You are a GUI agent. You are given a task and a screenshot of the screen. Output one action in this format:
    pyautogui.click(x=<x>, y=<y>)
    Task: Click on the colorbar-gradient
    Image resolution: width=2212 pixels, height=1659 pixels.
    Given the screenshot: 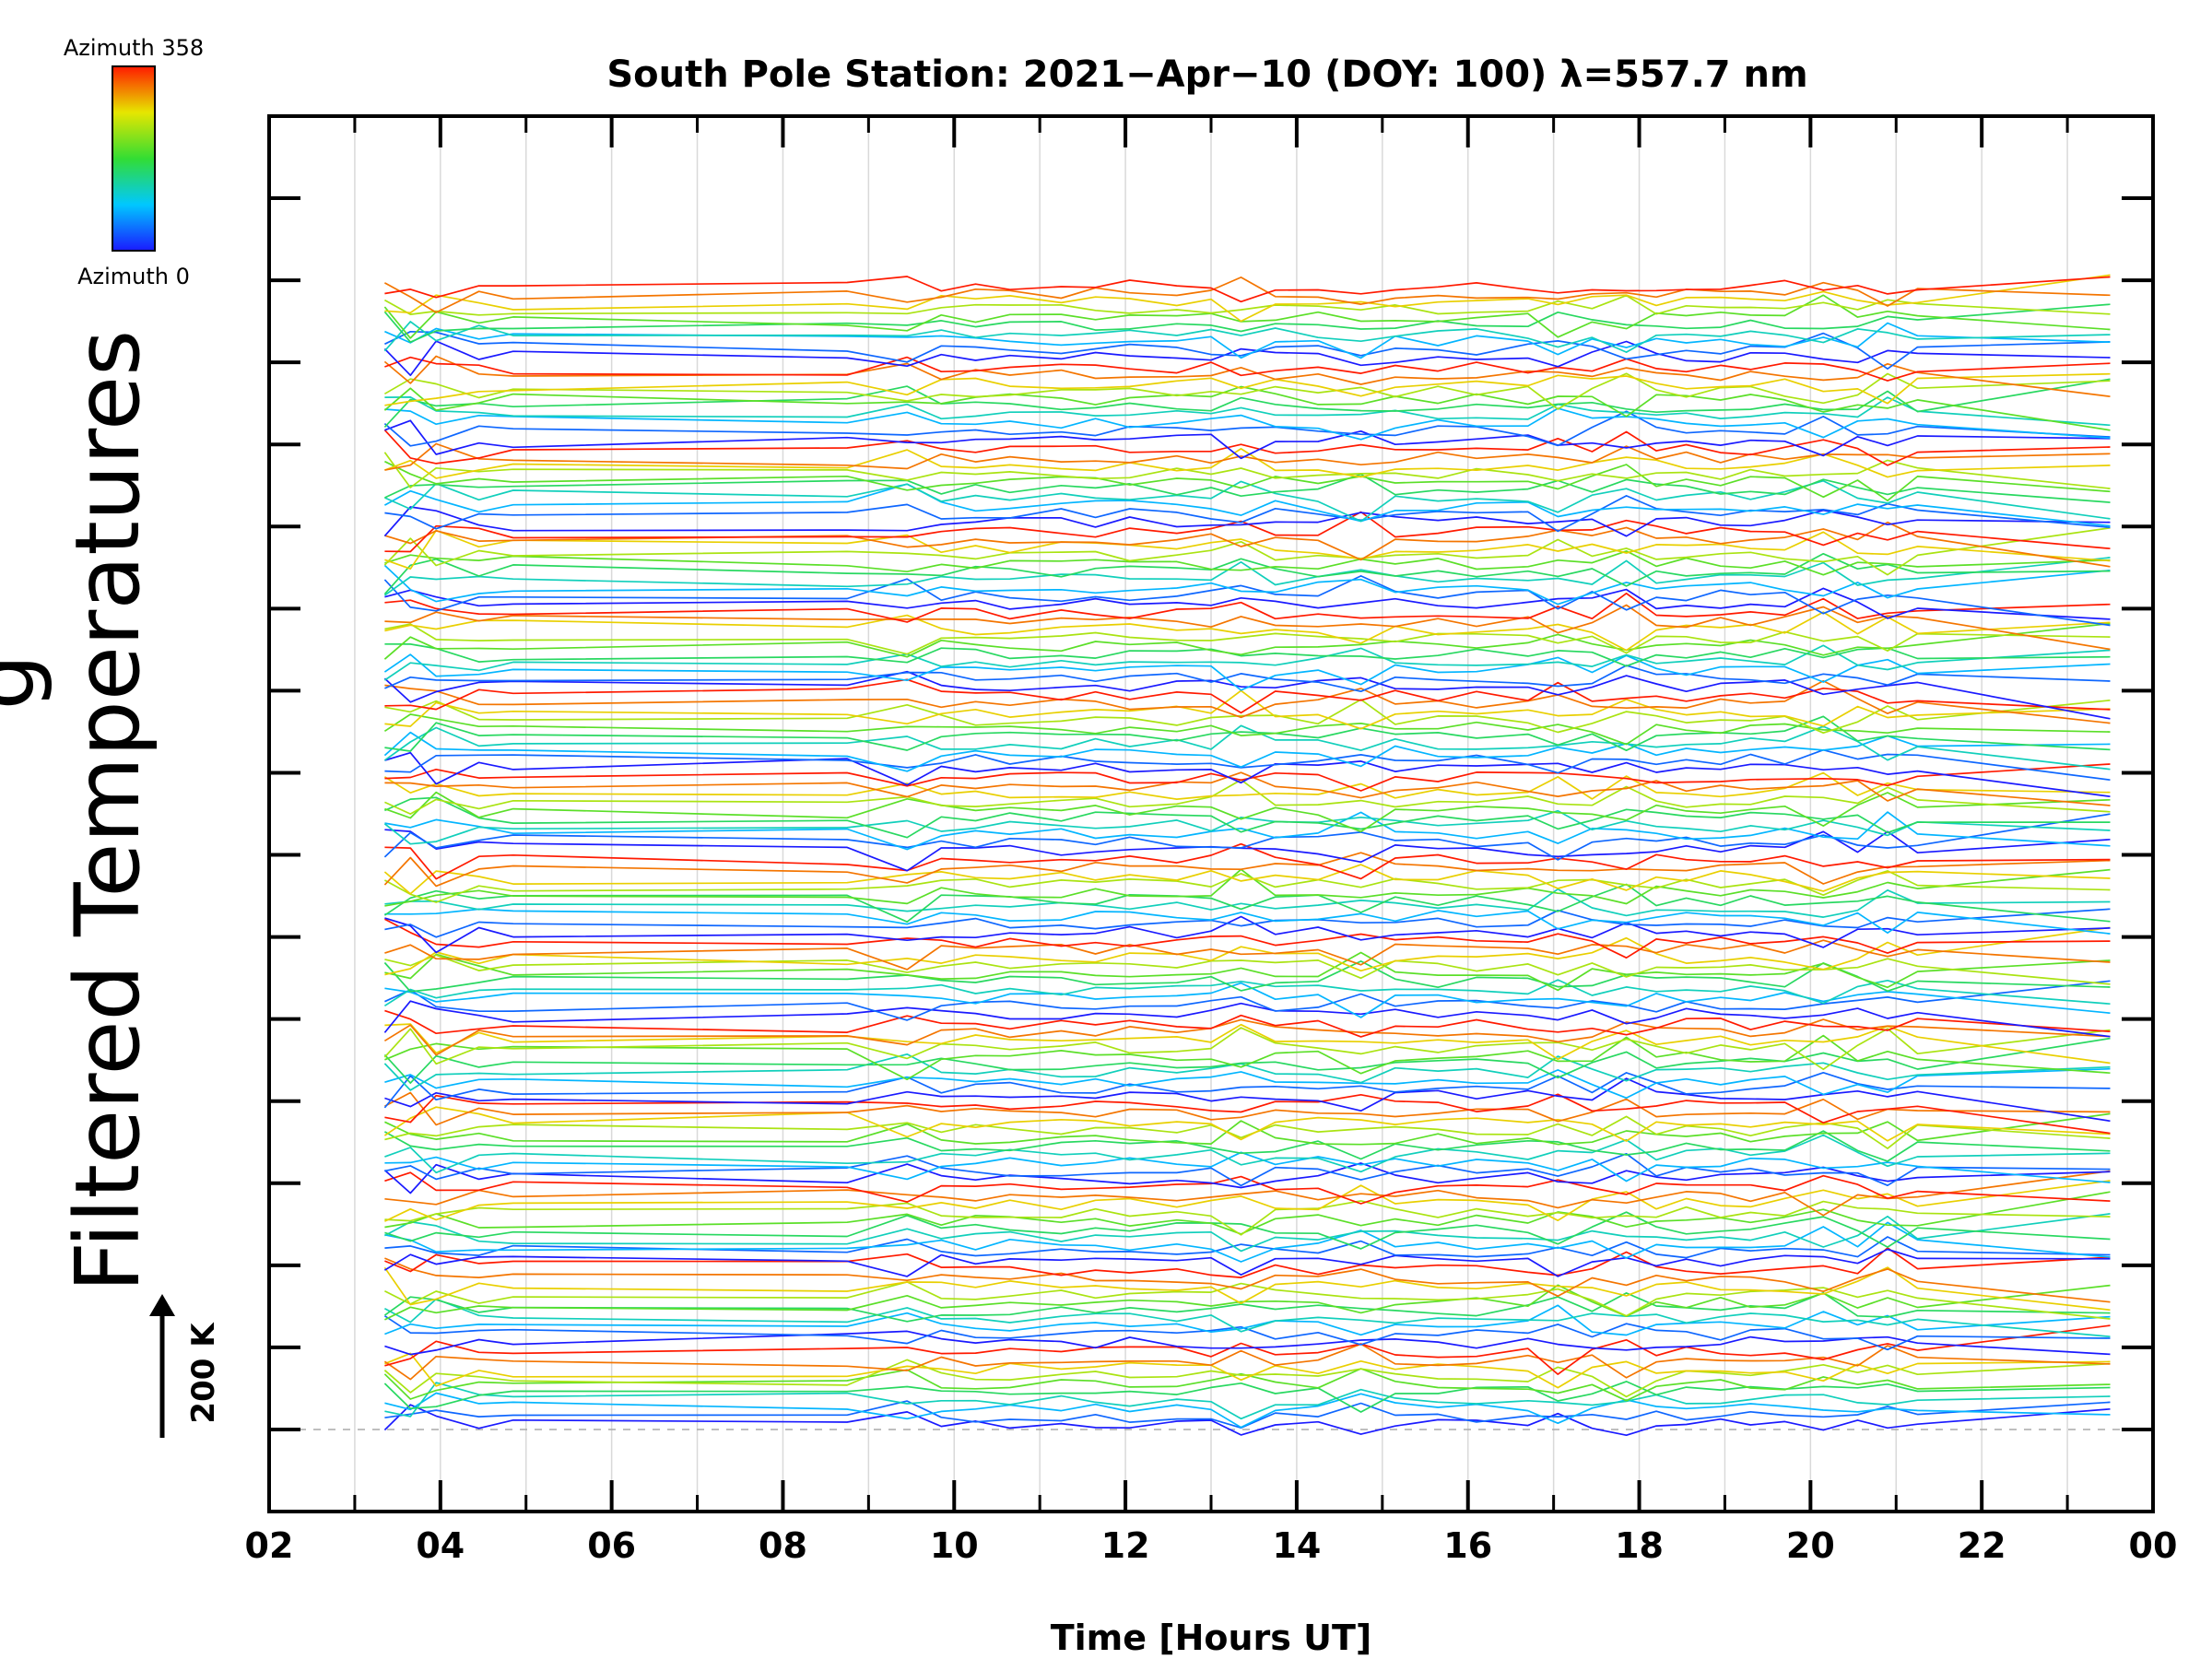 What is the action you would take?
    pyautogui.click(x=134, y=158)
    